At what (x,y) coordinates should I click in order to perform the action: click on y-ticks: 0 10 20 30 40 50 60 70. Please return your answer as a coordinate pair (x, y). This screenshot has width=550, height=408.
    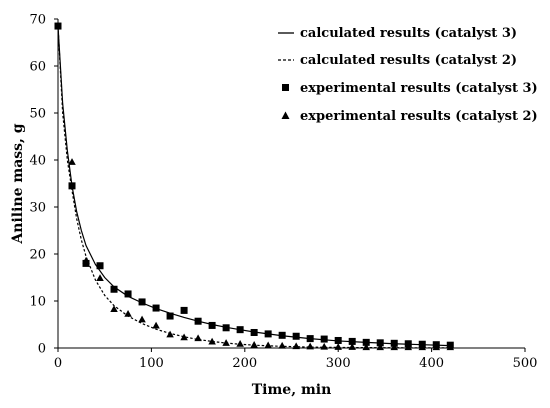
    Looking at the image, I should click on (43, 185).